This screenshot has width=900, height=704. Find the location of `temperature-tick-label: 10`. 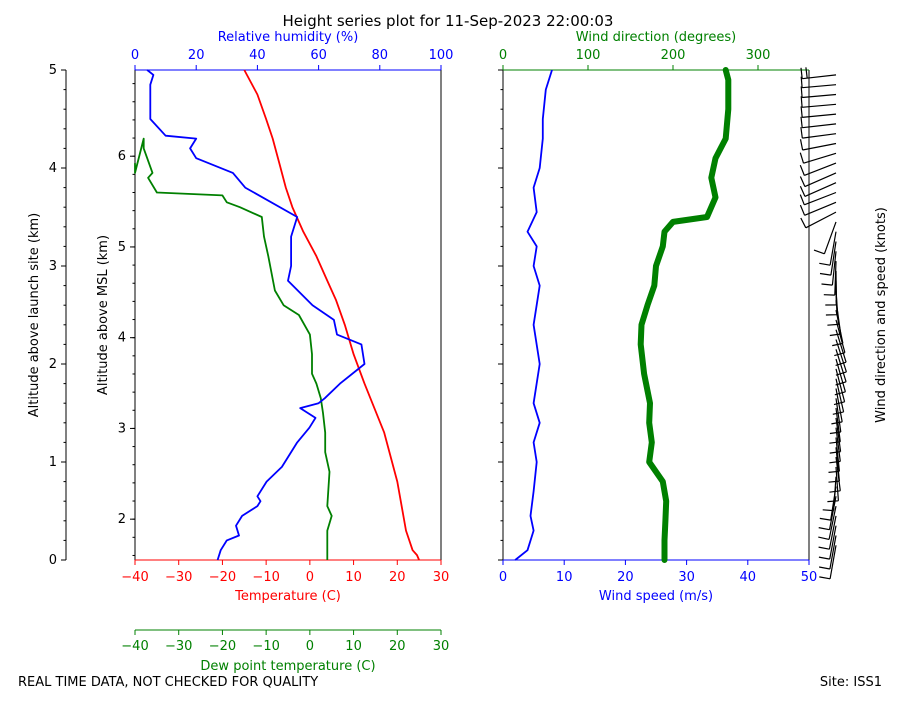

temperature-tick-label: 10 is located at coordinates (353, 577).